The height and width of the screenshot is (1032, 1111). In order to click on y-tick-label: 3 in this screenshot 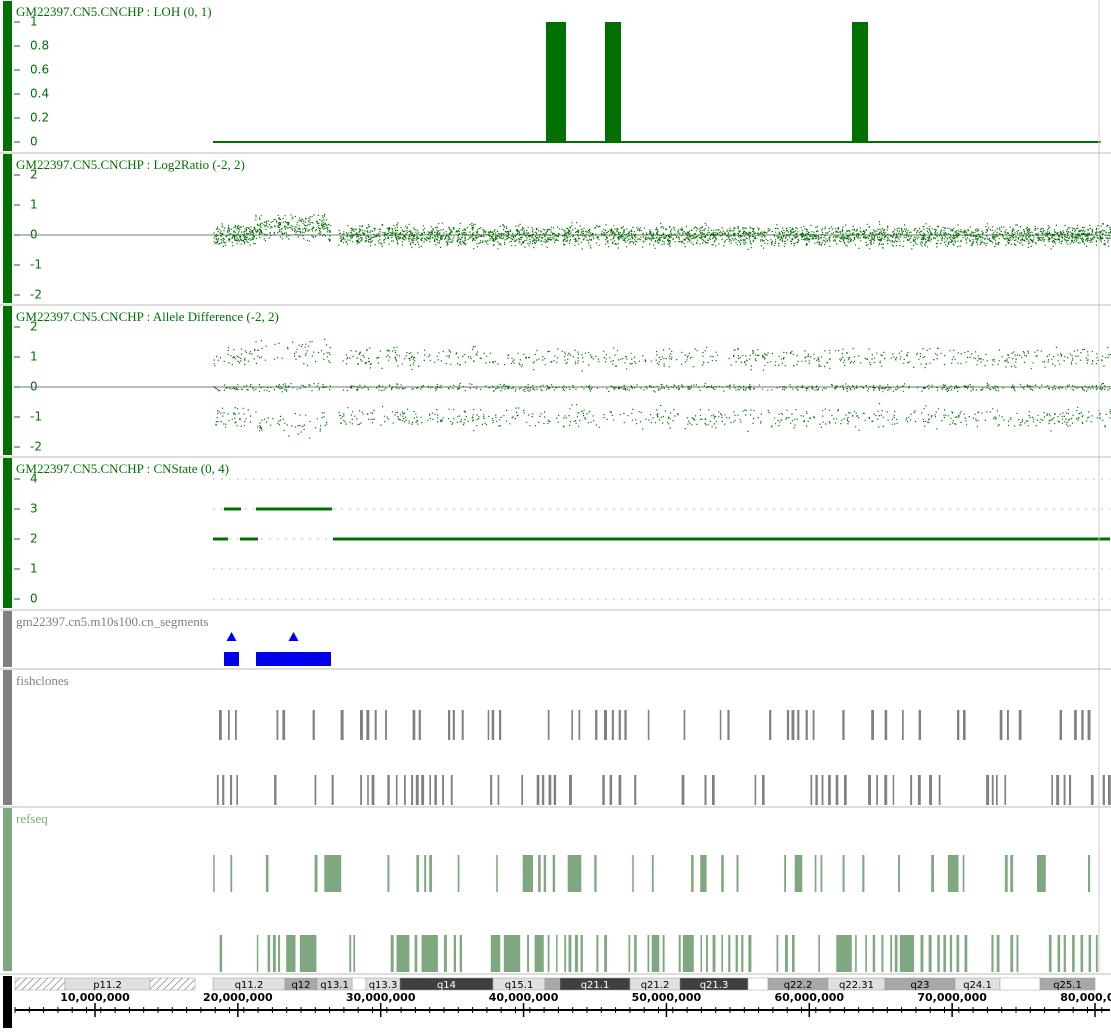, I will do `click(34, 509)`.